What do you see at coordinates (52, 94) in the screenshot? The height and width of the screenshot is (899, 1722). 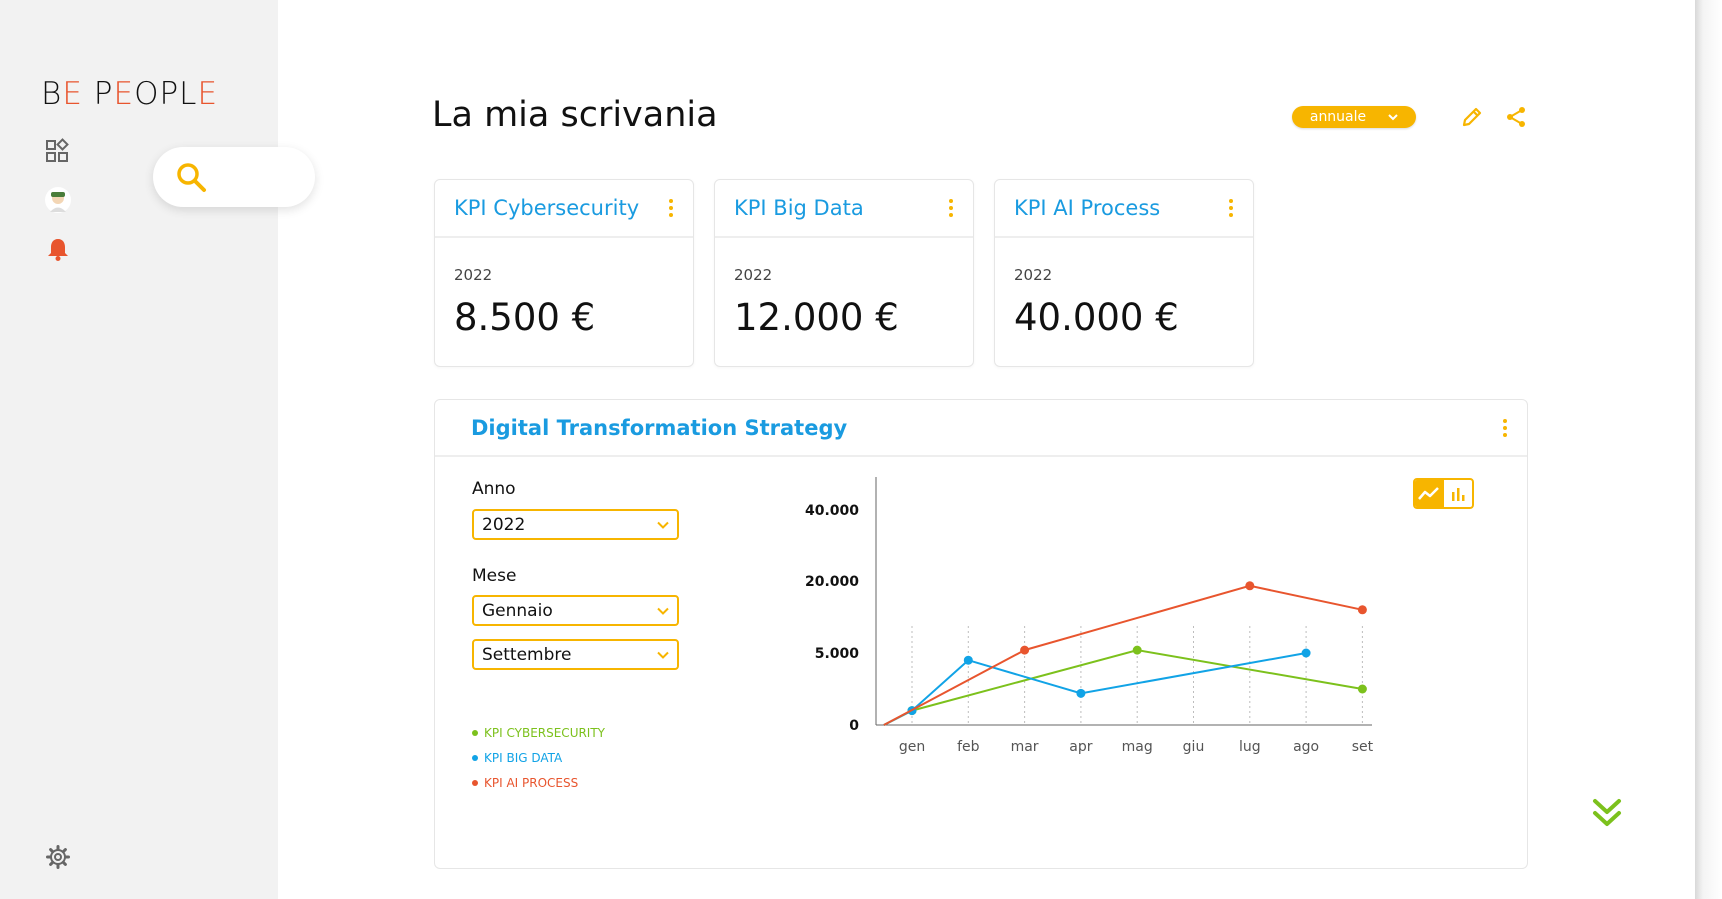 I see `logo-part: B` at bounding box center [52, 94].